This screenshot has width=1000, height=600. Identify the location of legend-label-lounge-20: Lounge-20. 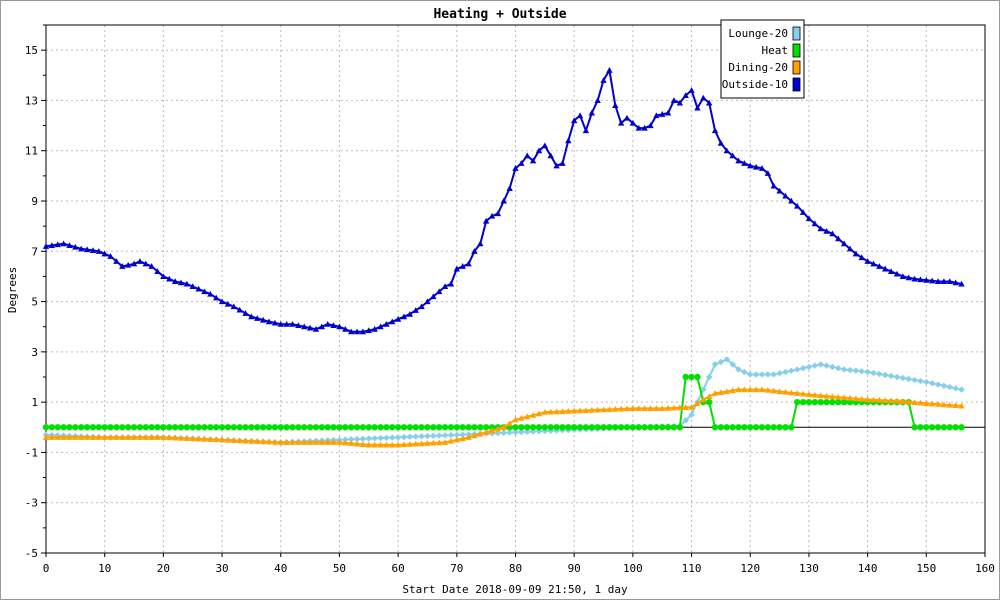
(758, 33).